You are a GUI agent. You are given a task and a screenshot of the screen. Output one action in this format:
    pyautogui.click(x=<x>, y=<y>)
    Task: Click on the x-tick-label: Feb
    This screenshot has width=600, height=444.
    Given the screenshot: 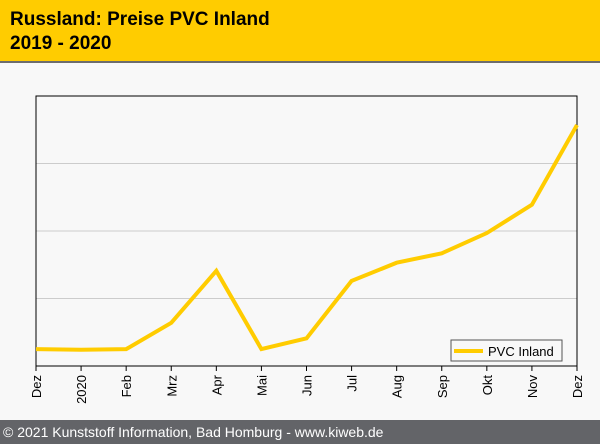 What is the action you would take?
    pyautogui.click(x=126, y=386)
    